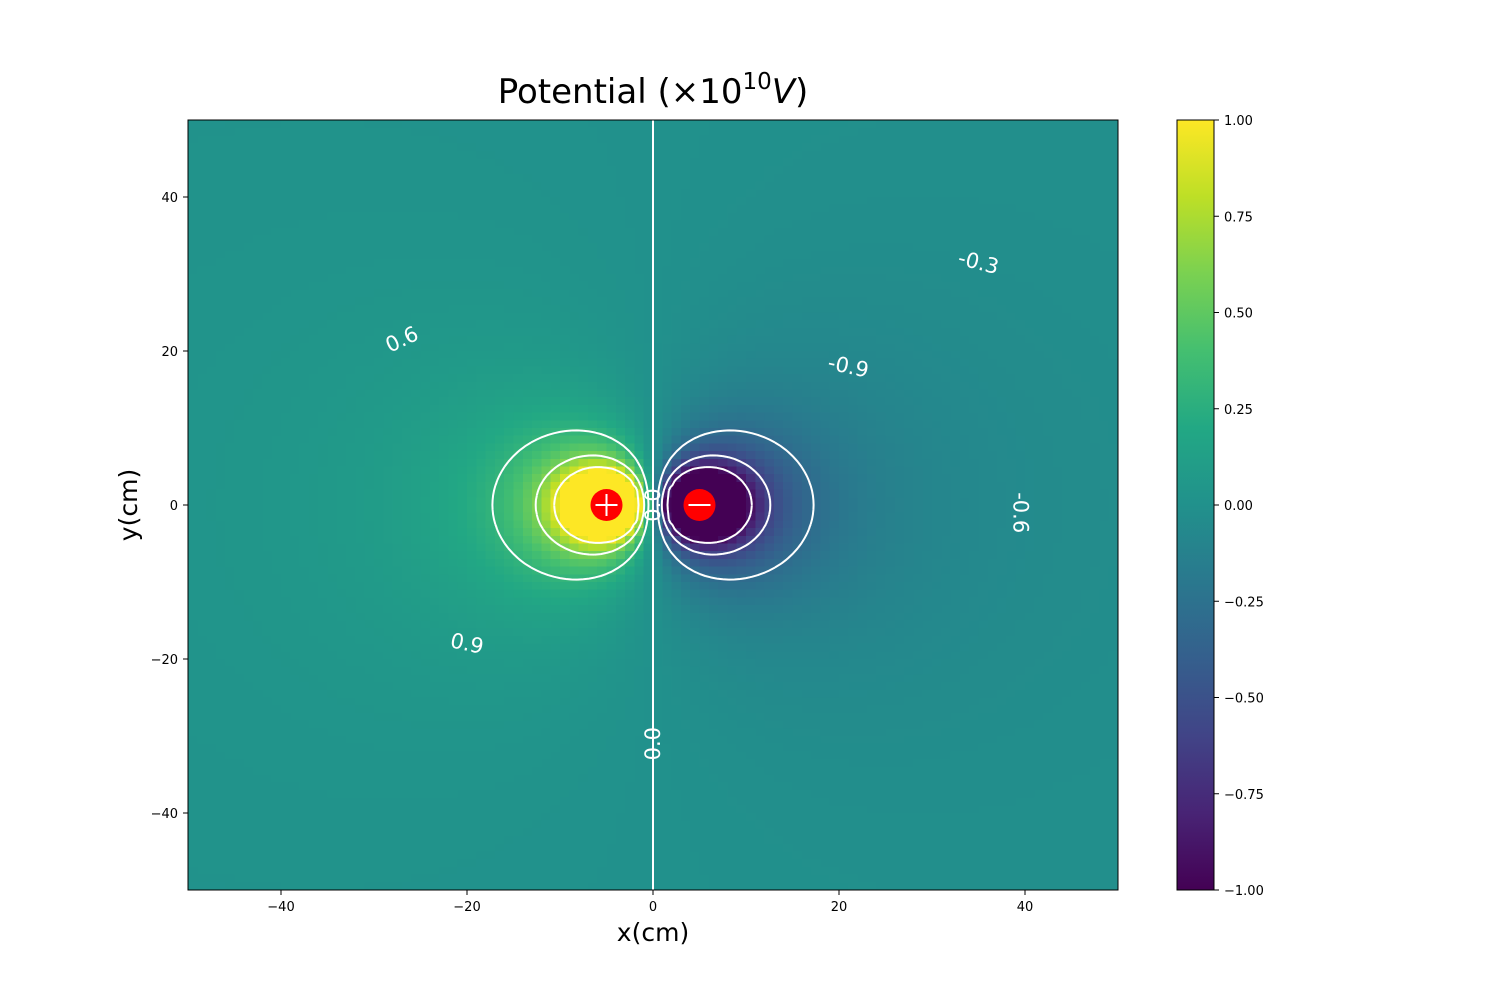 Image resolution: width=1500 pixels, height=1000 pixels. I want to click on y-tick-label: 40, so click(169, 198).